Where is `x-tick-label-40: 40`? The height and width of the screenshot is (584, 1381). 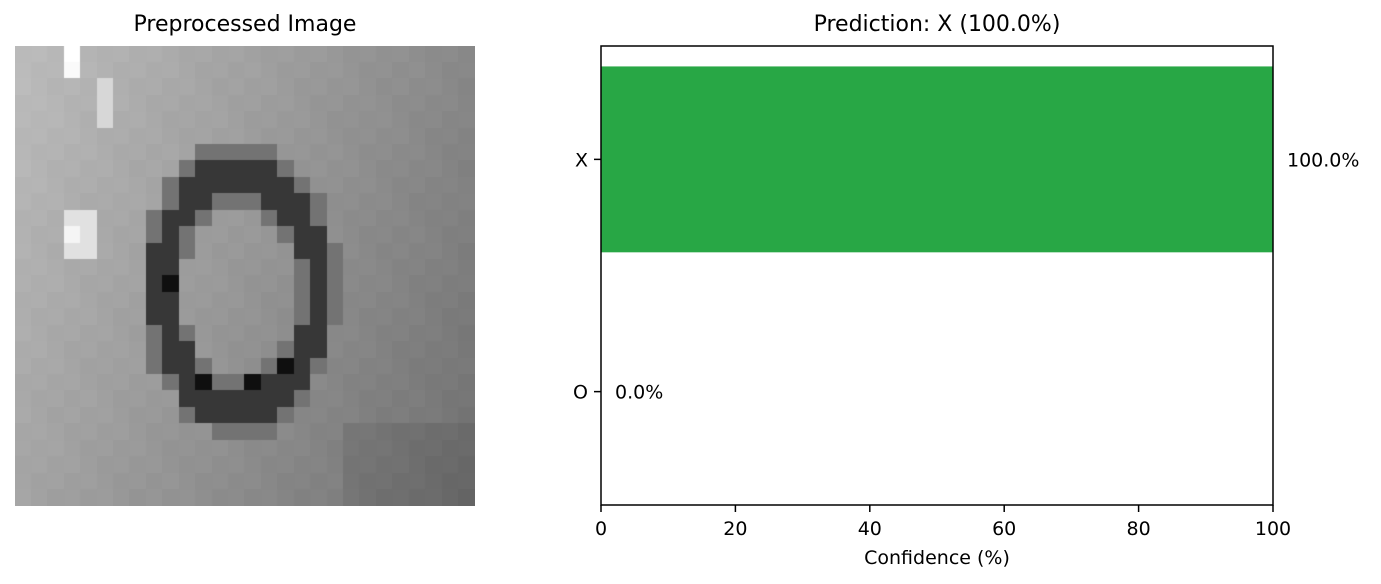
x-tick-label-40: 40 is located at coordinates (870, 529).